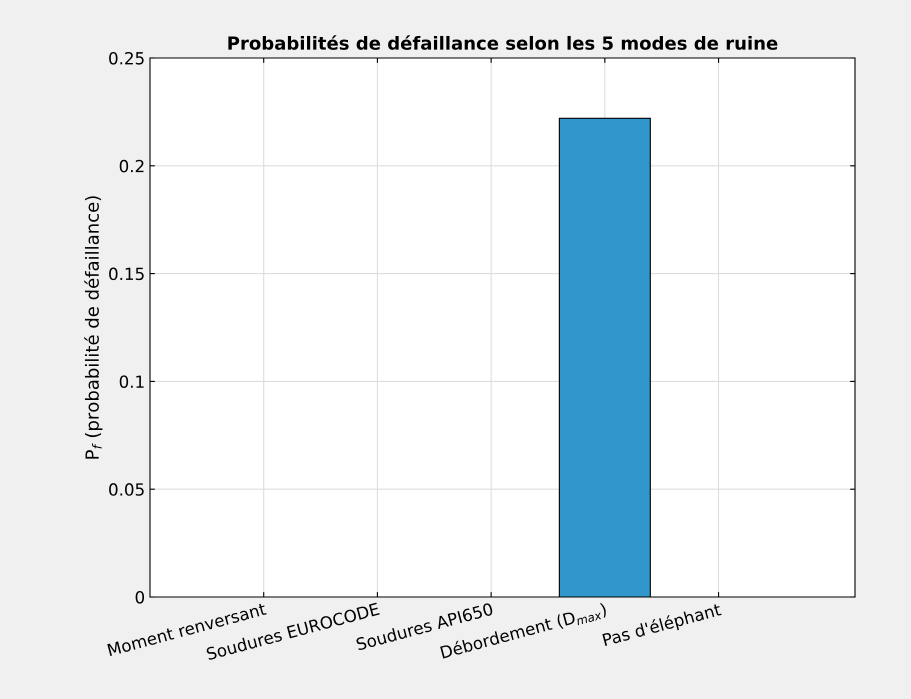  What do you see at coordinates (93, 327) in the screenshot?
I see `y-axis-title: P$_{f}$ (probabilité de défaillance)` at bounding box center [93, 327].